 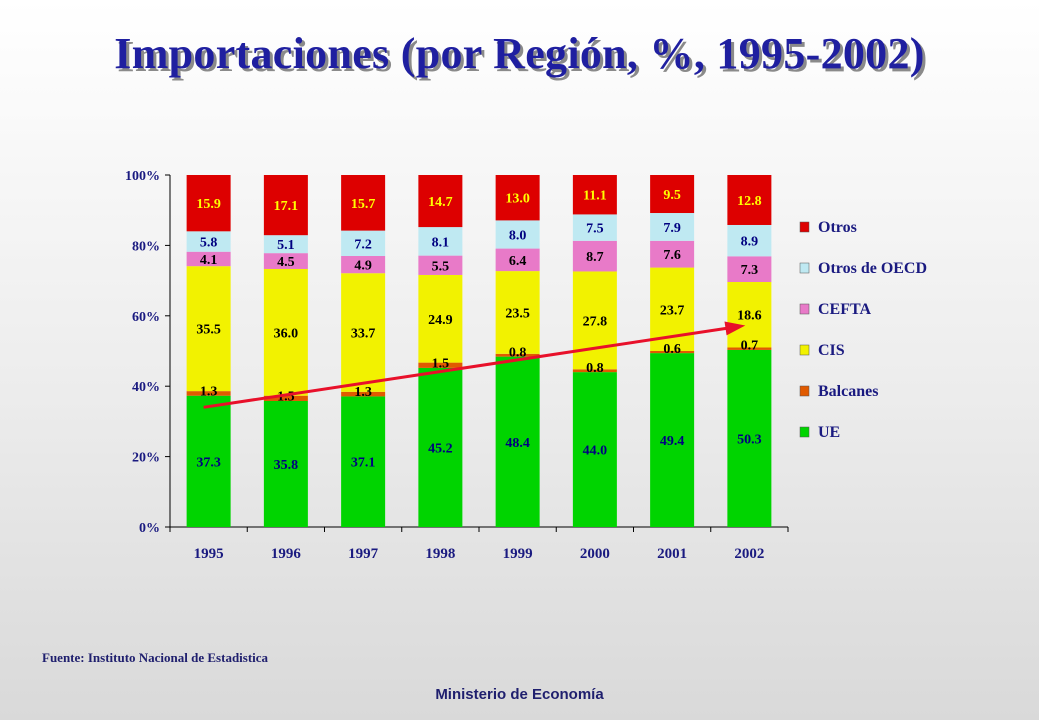 What do you see at coordinates (363, 244) in the screenshot?
I see `data-label: 7.2` at bounding box center [363, 244].